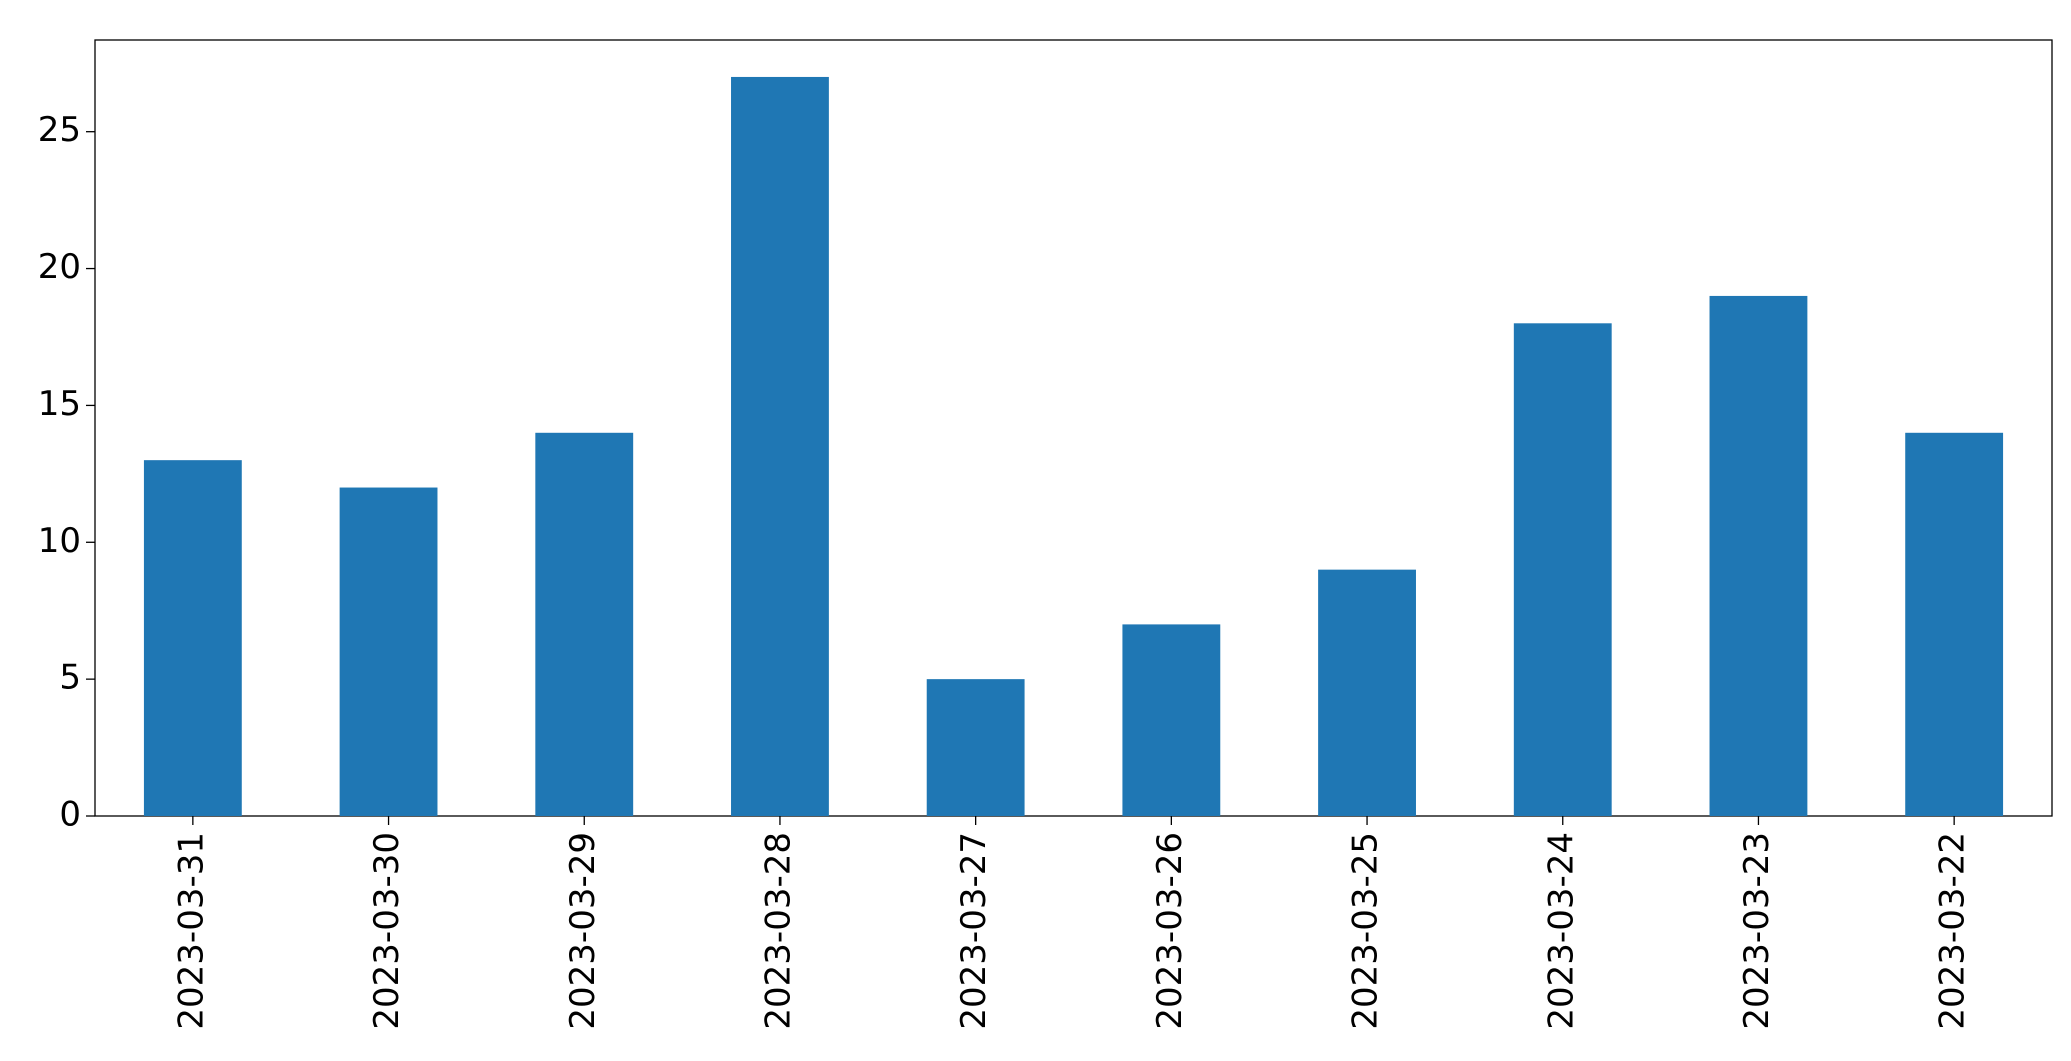  I want to click on y-tick-label: 0, so click(70, 815).